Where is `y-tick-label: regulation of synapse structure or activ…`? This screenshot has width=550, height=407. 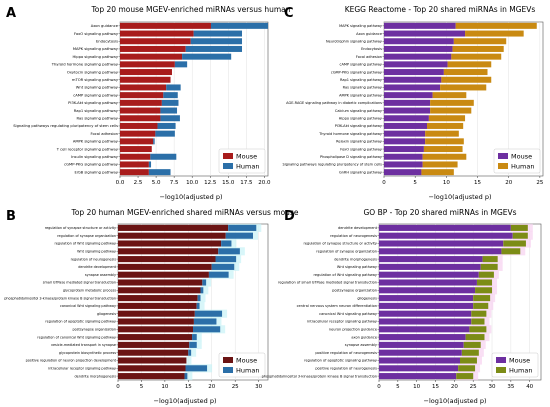 y-tick-label: regulation of synapse structure or activ… is located at coordinates (80, 228).